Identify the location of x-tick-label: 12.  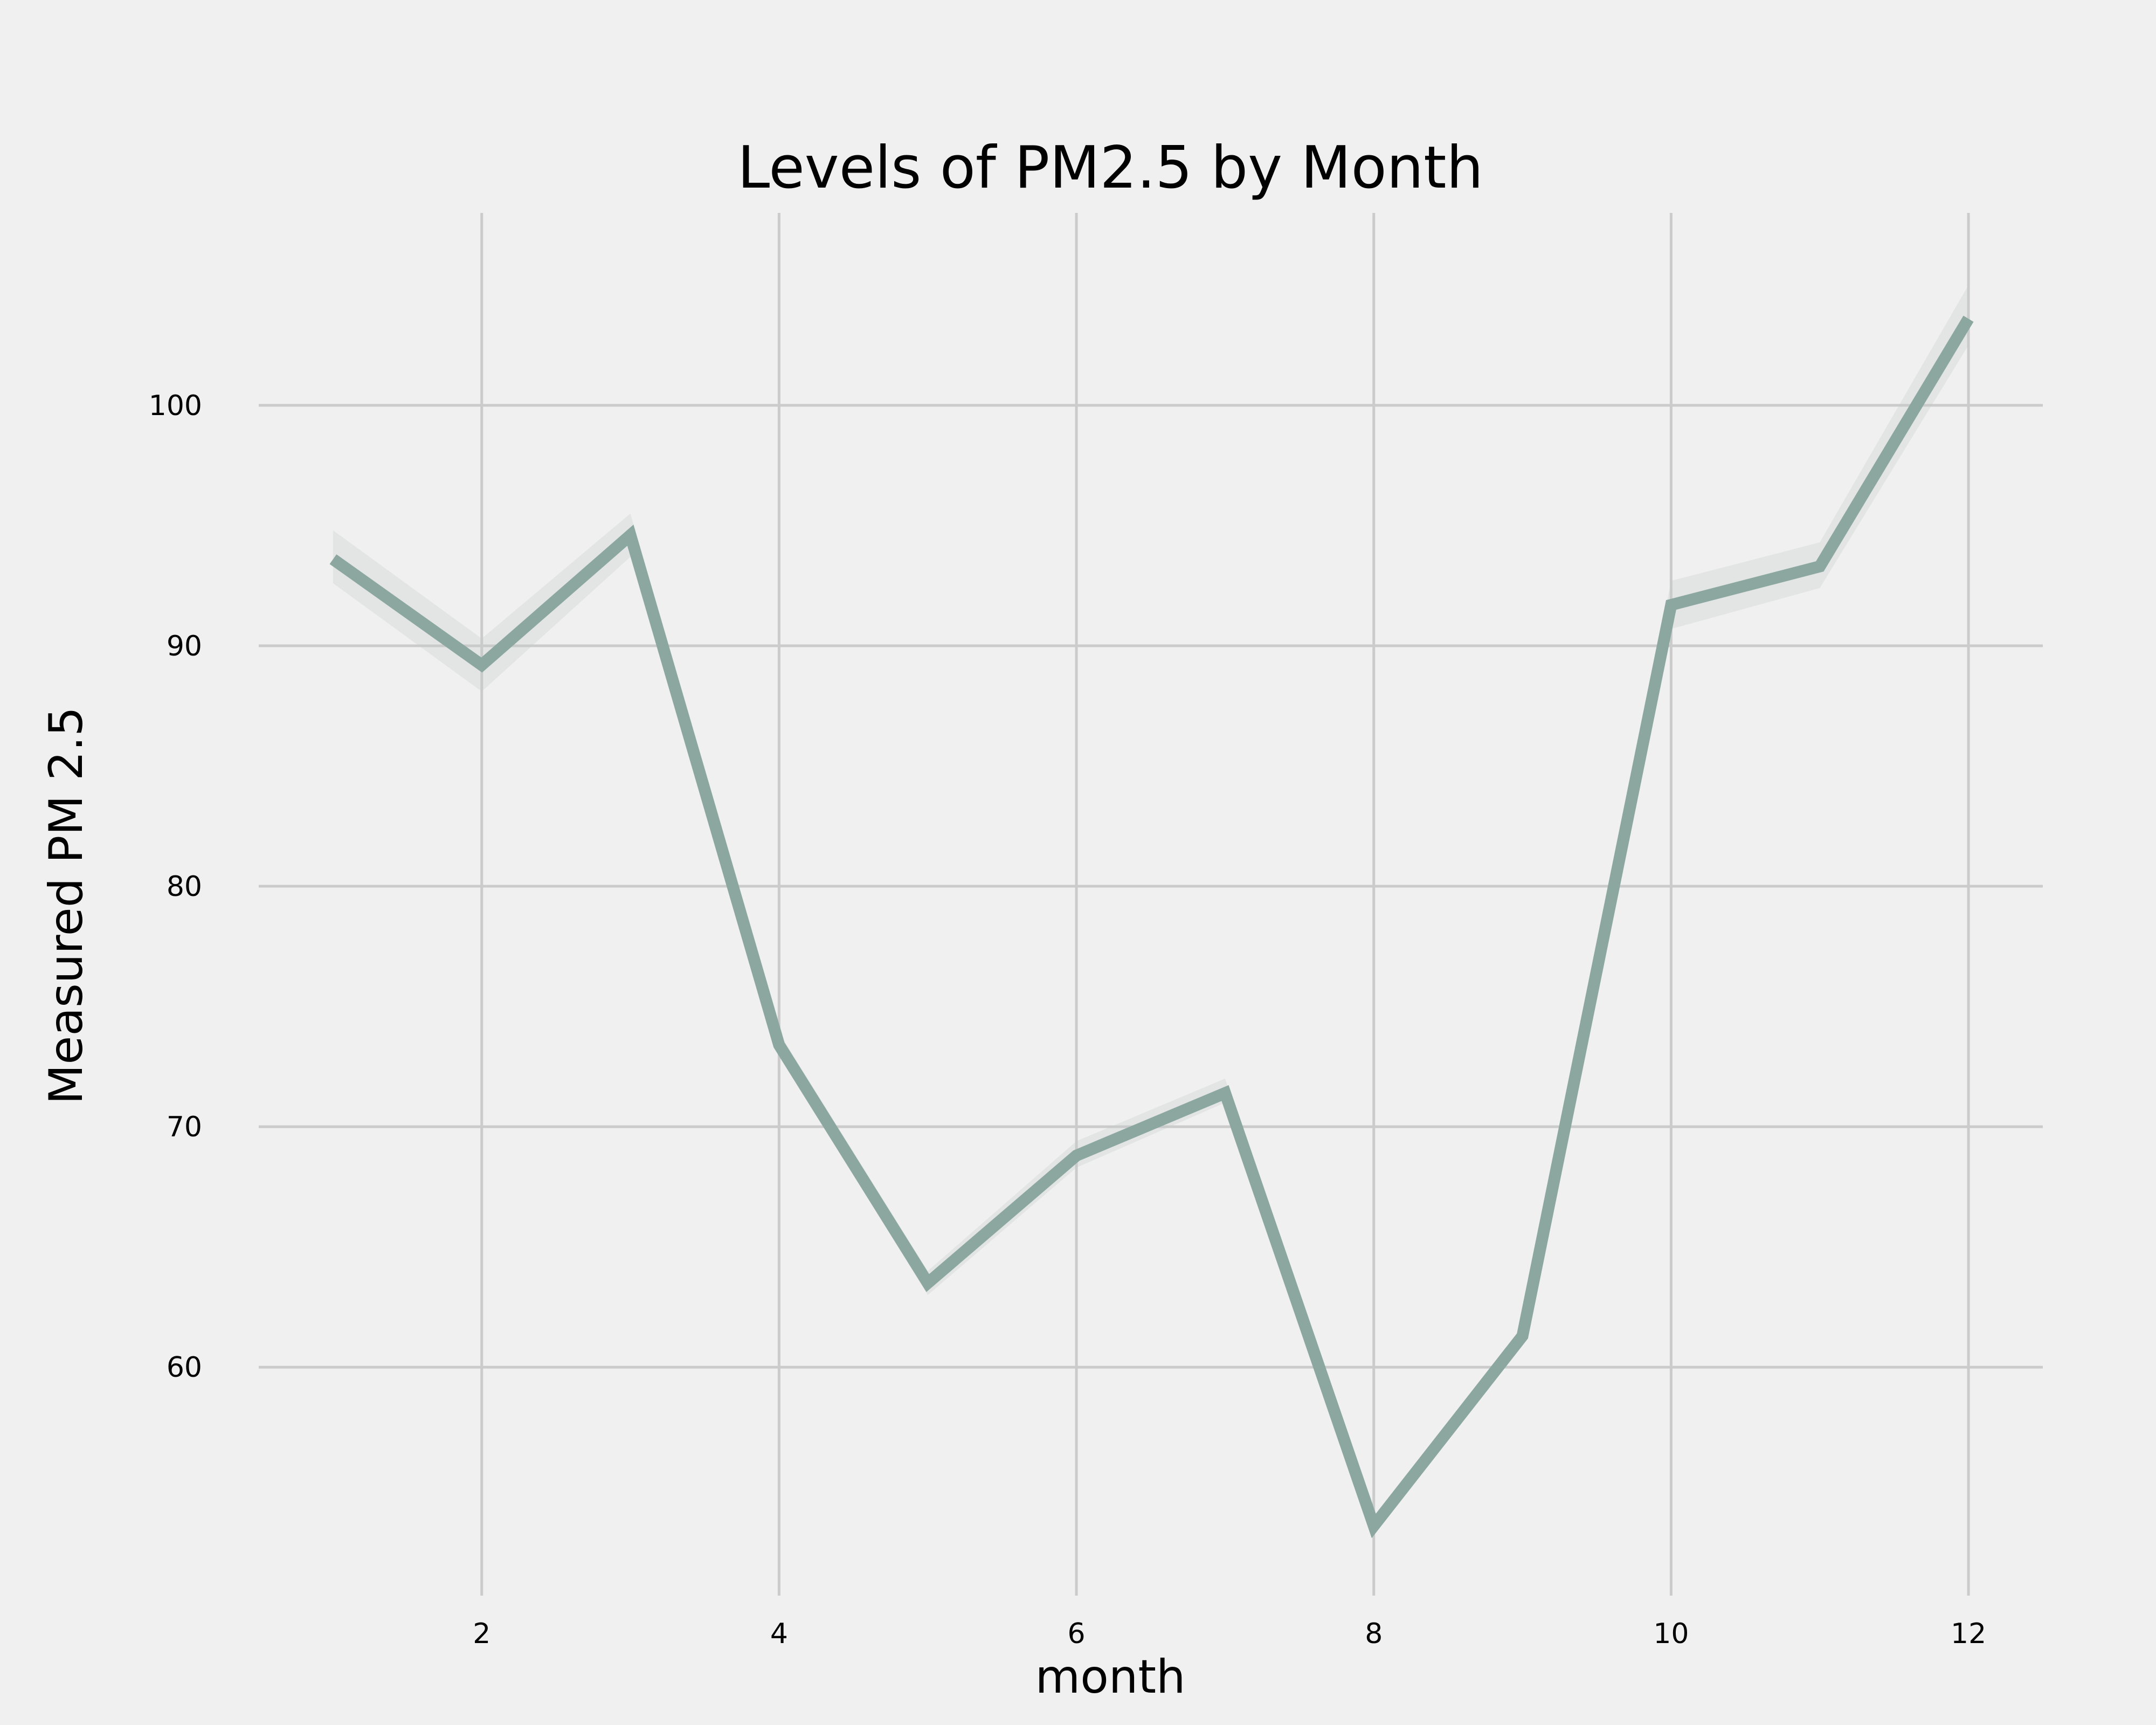
(1968, 1634).